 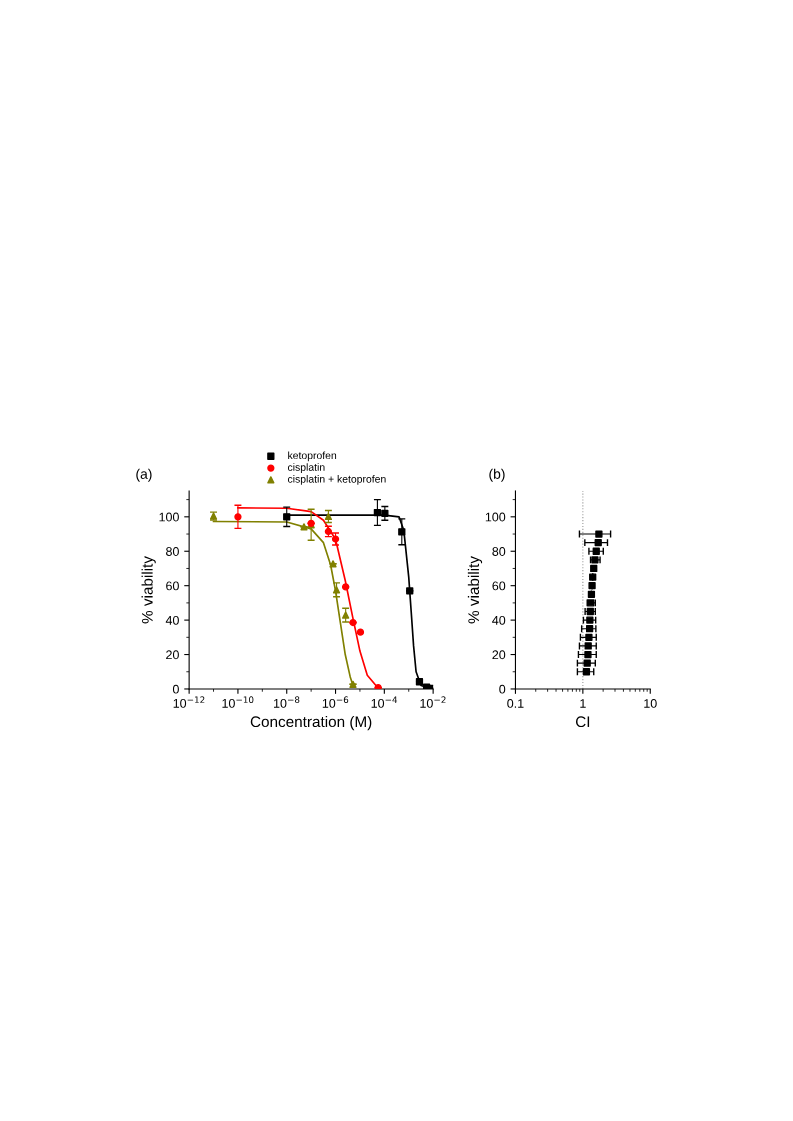 What do you see at coordinates (238, 702) in the screenshot?
I see `x-tick-label: 10$^{−10}$` at bounding box center [238, 702].